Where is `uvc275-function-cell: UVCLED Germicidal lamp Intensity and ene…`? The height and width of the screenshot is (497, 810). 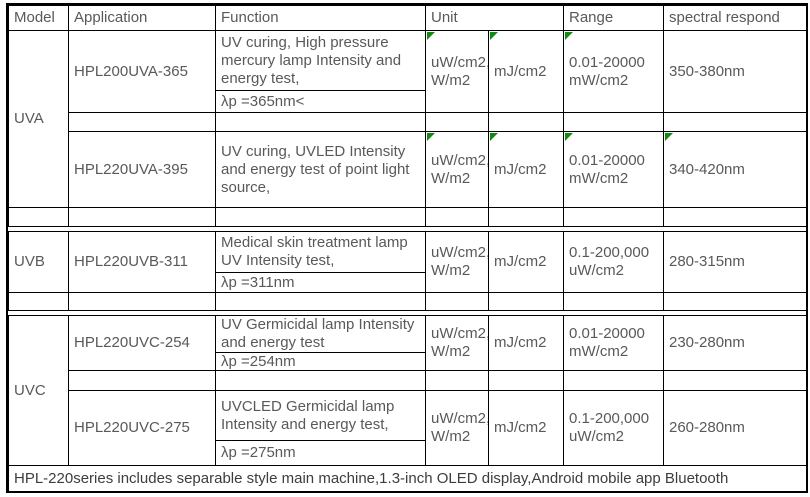 uvc275-function-cell: UVCLED Germicidal lamp Intensity and ene… is located at coordinates (320, 415).